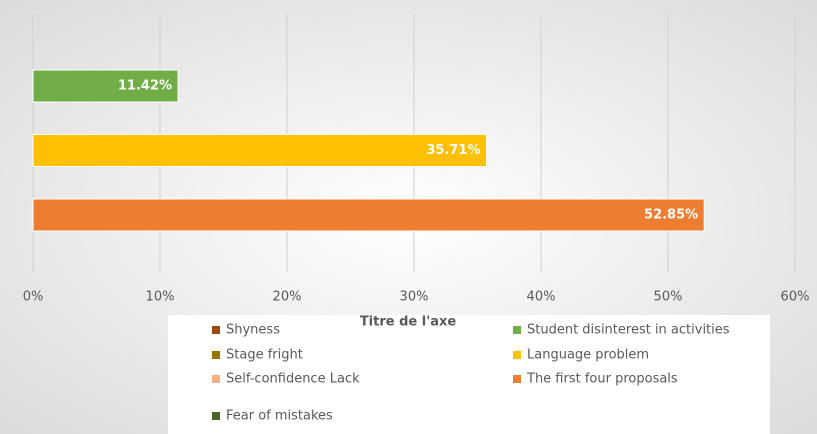 The width and height of the screenshot is (817, 434). I want to click on legend-label: Fear of mistakes, so click(279, 416).